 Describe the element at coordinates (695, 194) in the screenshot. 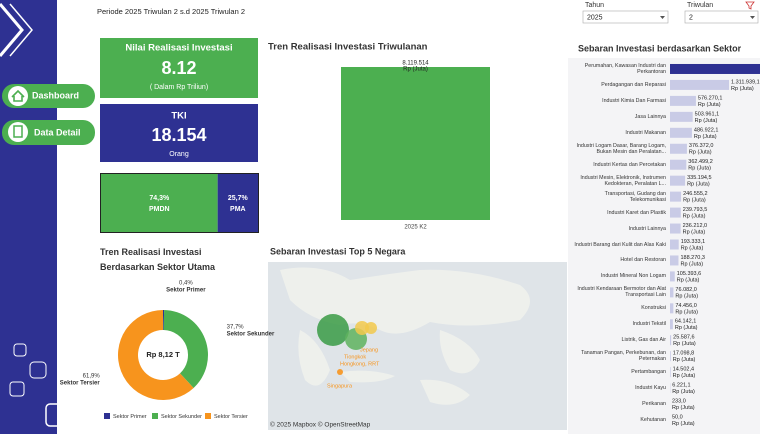

I see `bar-value: 246.555,2` at that location.